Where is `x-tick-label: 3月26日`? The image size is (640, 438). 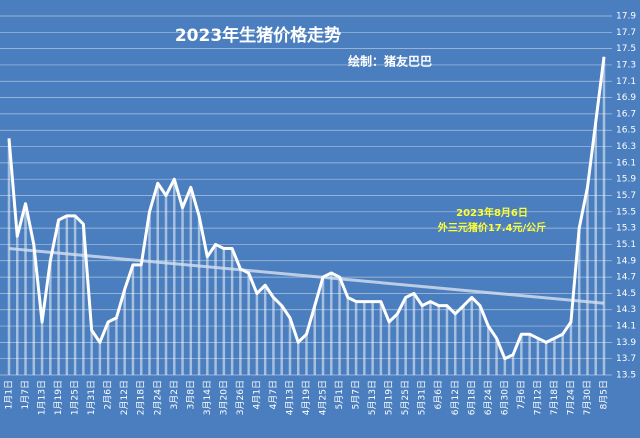
x-tick-label: 3月26日 is located at coordinates (240, 397).